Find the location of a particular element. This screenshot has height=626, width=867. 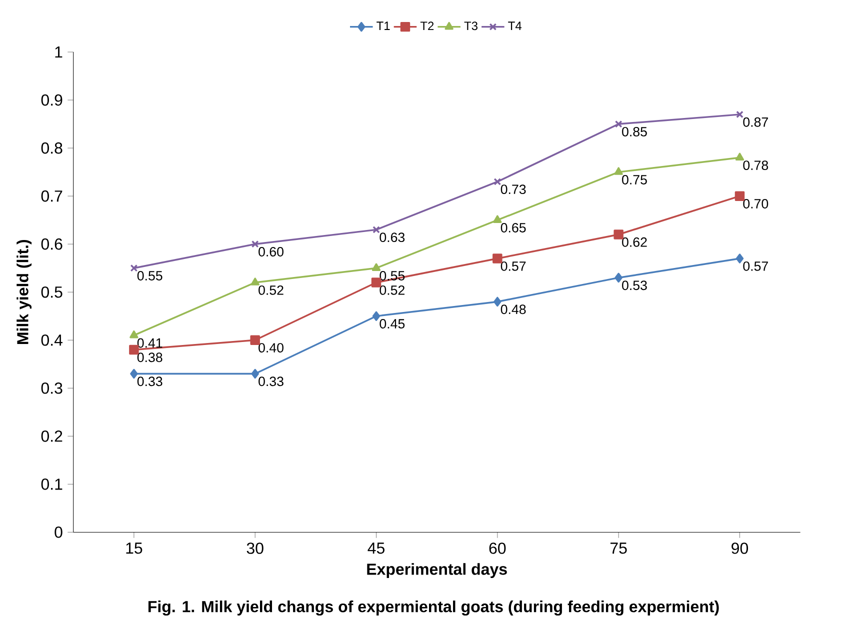

x-axis-title: Experimental days is located at coordinates (437, 570).